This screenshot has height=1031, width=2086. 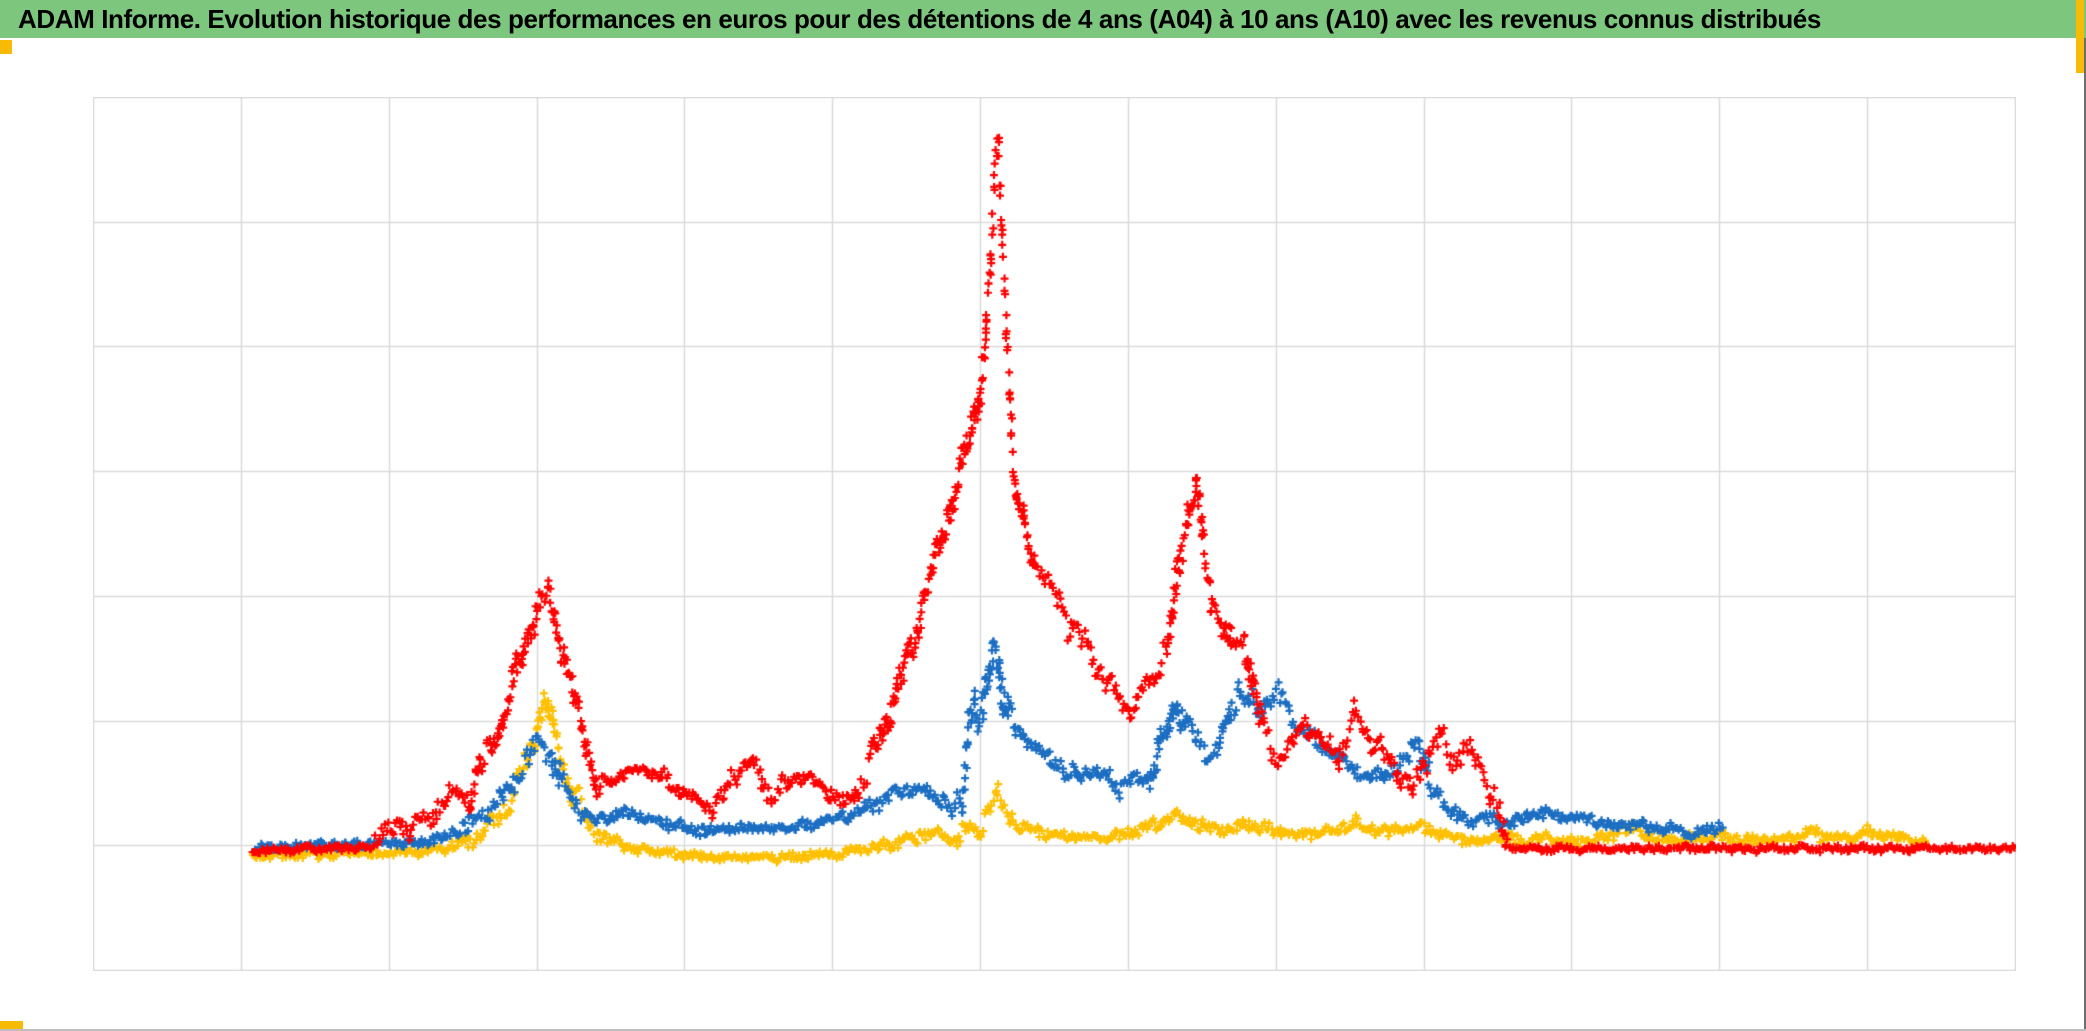 What do you see at coordinates (6, 47) in the screenshot?
I see `gold-accent-top-left` at bounding box center [6, 47].